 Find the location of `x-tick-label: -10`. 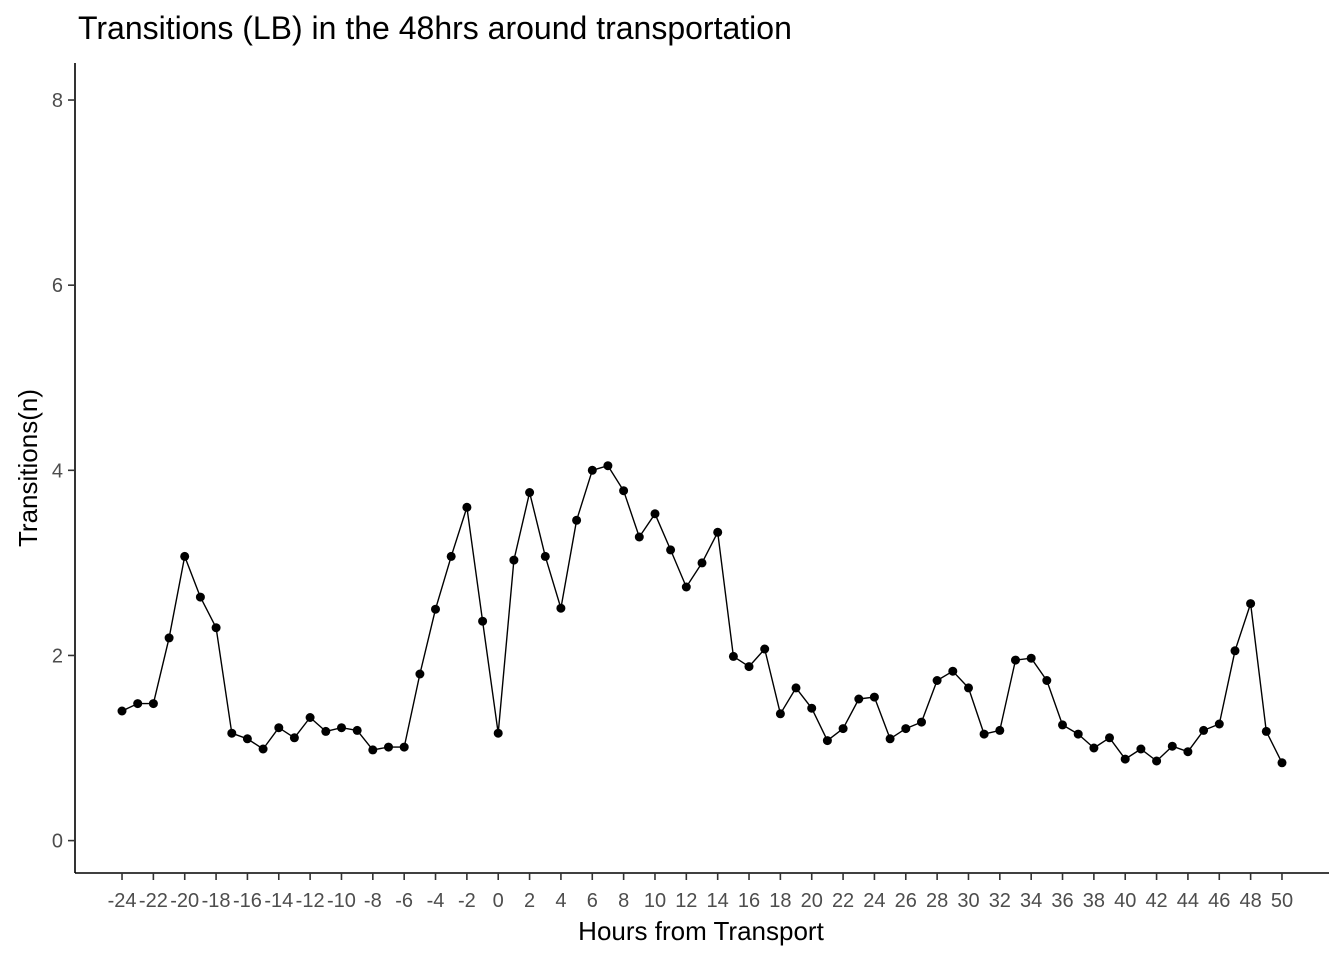

x-tick-label: -10 is located at coordinates (341, 901).